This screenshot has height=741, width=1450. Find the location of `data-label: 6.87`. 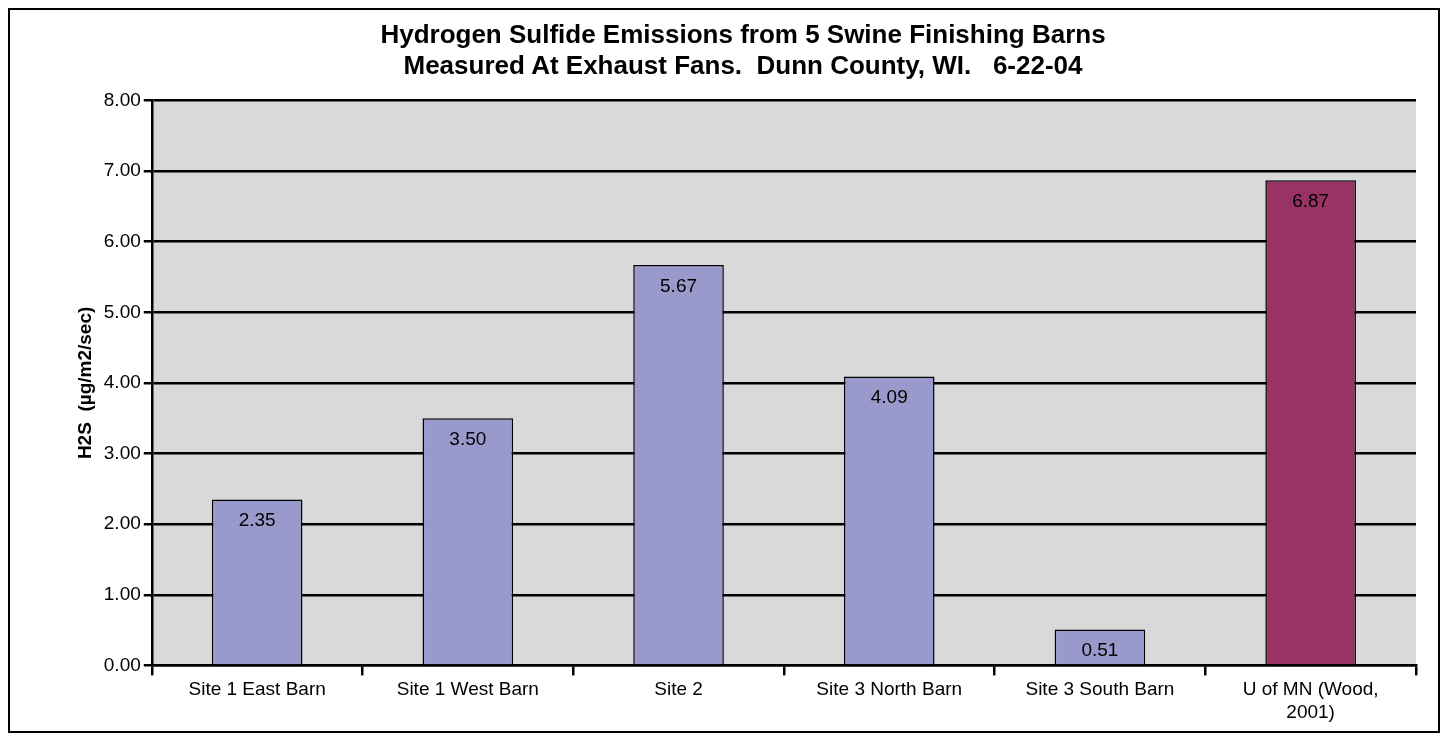

data-label: 6.87 is located at coordinates (1311, 200).